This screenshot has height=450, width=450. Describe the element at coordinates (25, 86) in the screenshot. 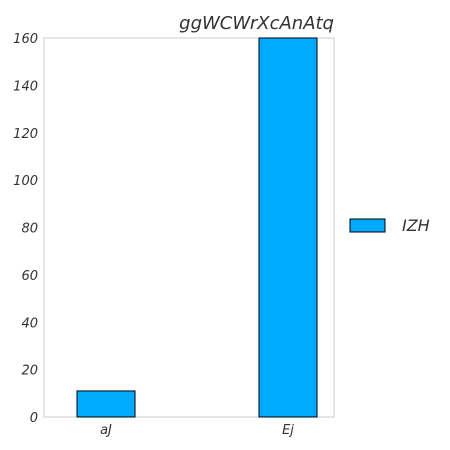

I see `y-tick-label: 140` at that location.